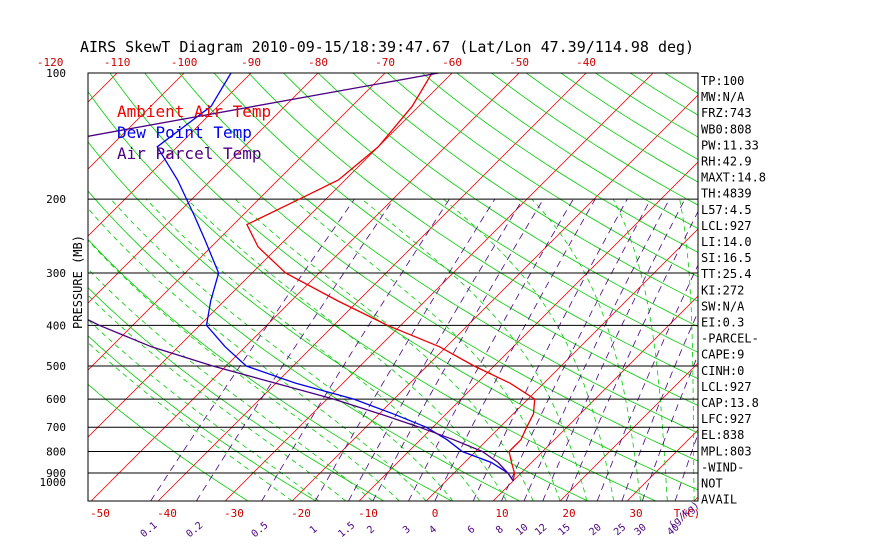 This screenshot has width=870, height=560. I want to click on mixing-ratio-tick-label: 2, so click(371, 530).